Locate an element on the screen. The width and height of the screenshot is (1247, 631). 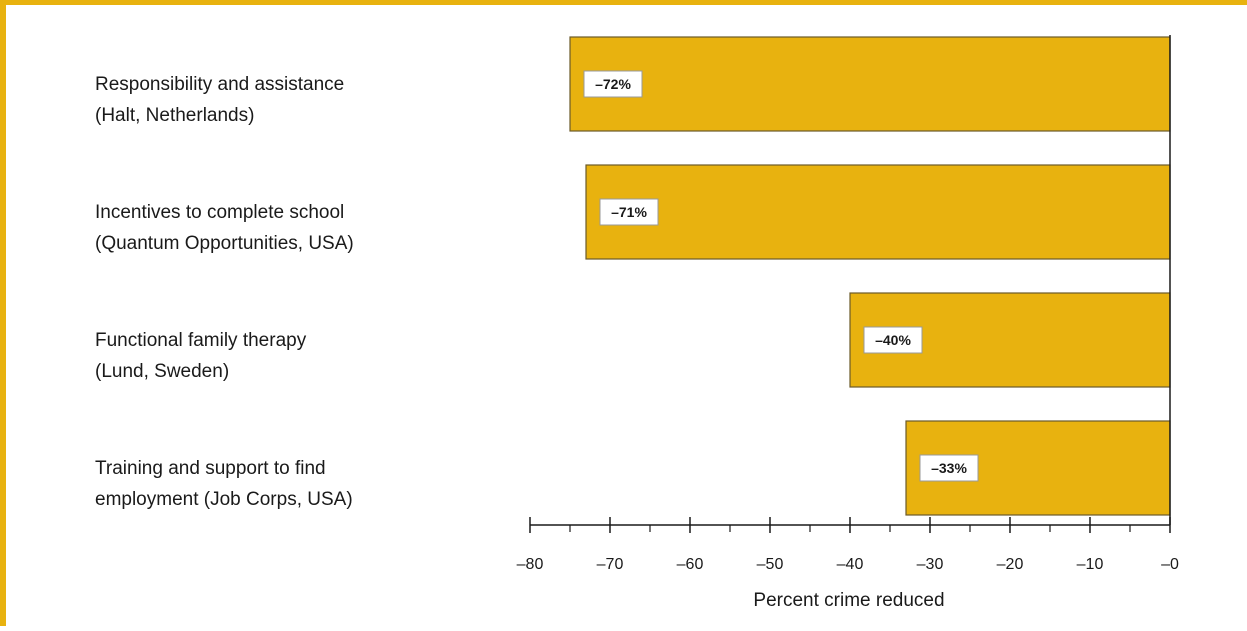
data-label: –33% is located at coordinates (949, 468).